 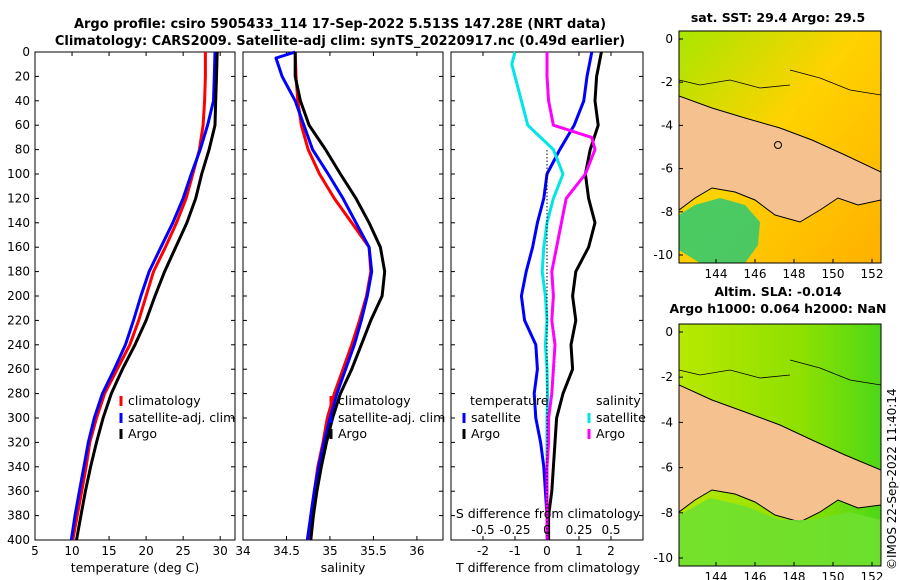 What do you see at coordinates (610, 530) in the screenshot?
I see `s-tick-label: 0.5` at bounding box center [610, 530].